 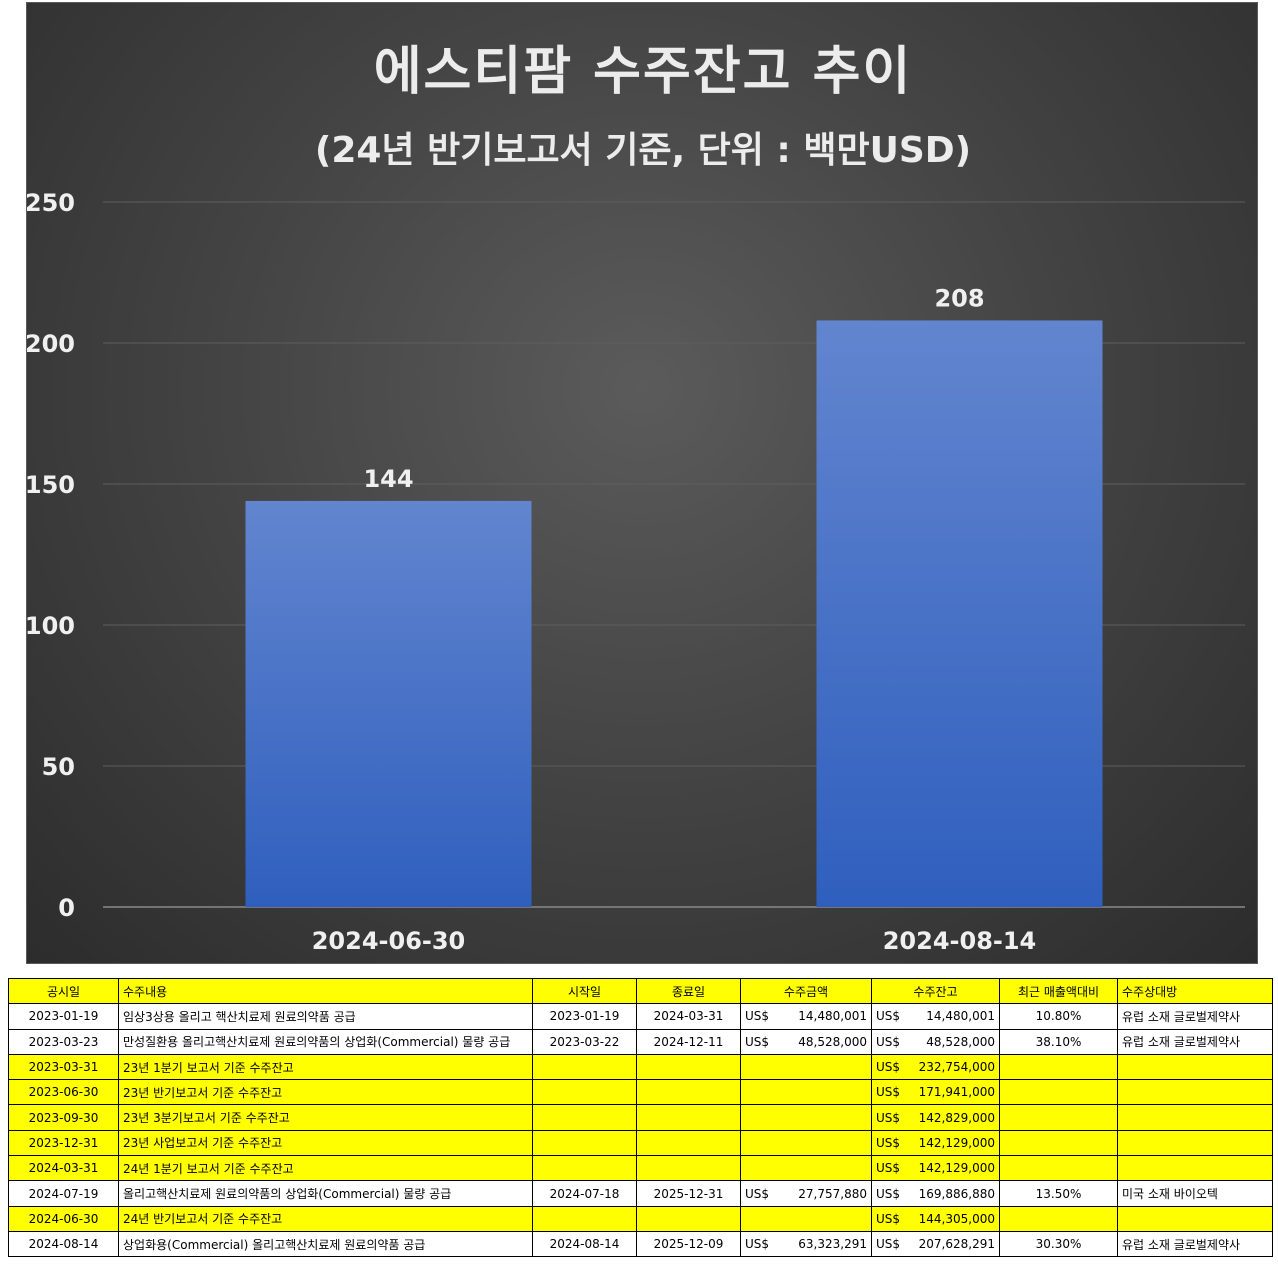 What do you see at coordinates (325, 1168) in the screenshot?
I see `cell-content: 24년 1분기 보고서 기준 수주잔고` at bounding box center [325, 1168].